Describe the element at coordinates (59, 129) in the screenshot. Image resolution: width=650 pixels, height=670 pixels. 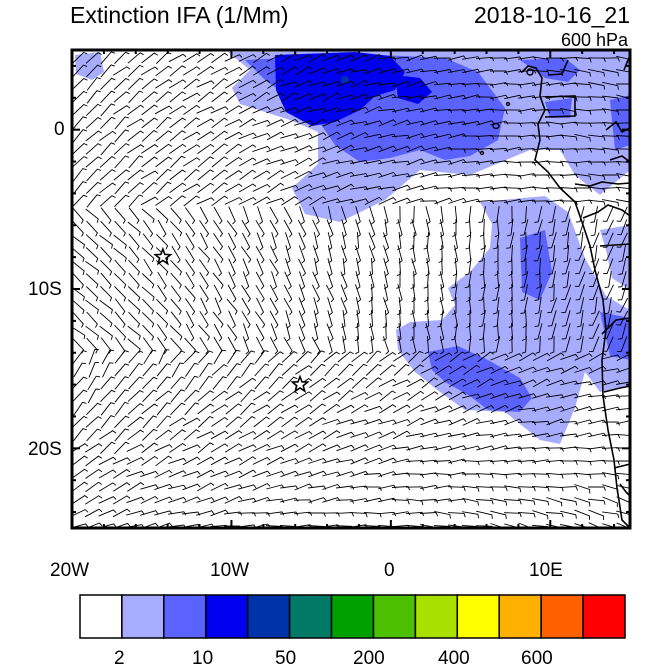
I see `lat-label-0: 0` at that location.